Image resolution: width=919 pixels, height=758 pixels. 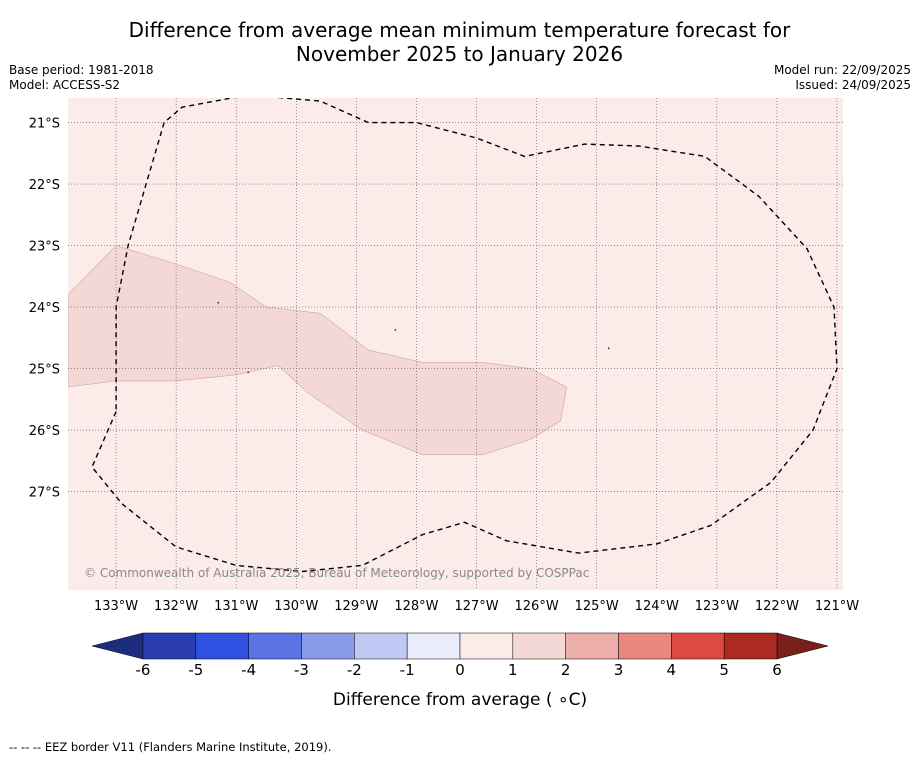 What do you see at coordinates (407, 670) in the screenshot?
I see `colorbar-tick-label: -1` at bounding box center [407, 670].